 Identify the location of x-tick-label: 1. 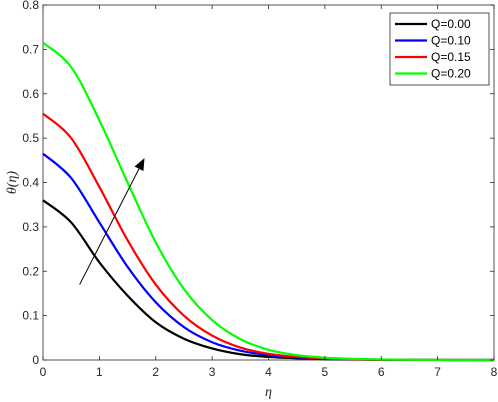
(99, 372).